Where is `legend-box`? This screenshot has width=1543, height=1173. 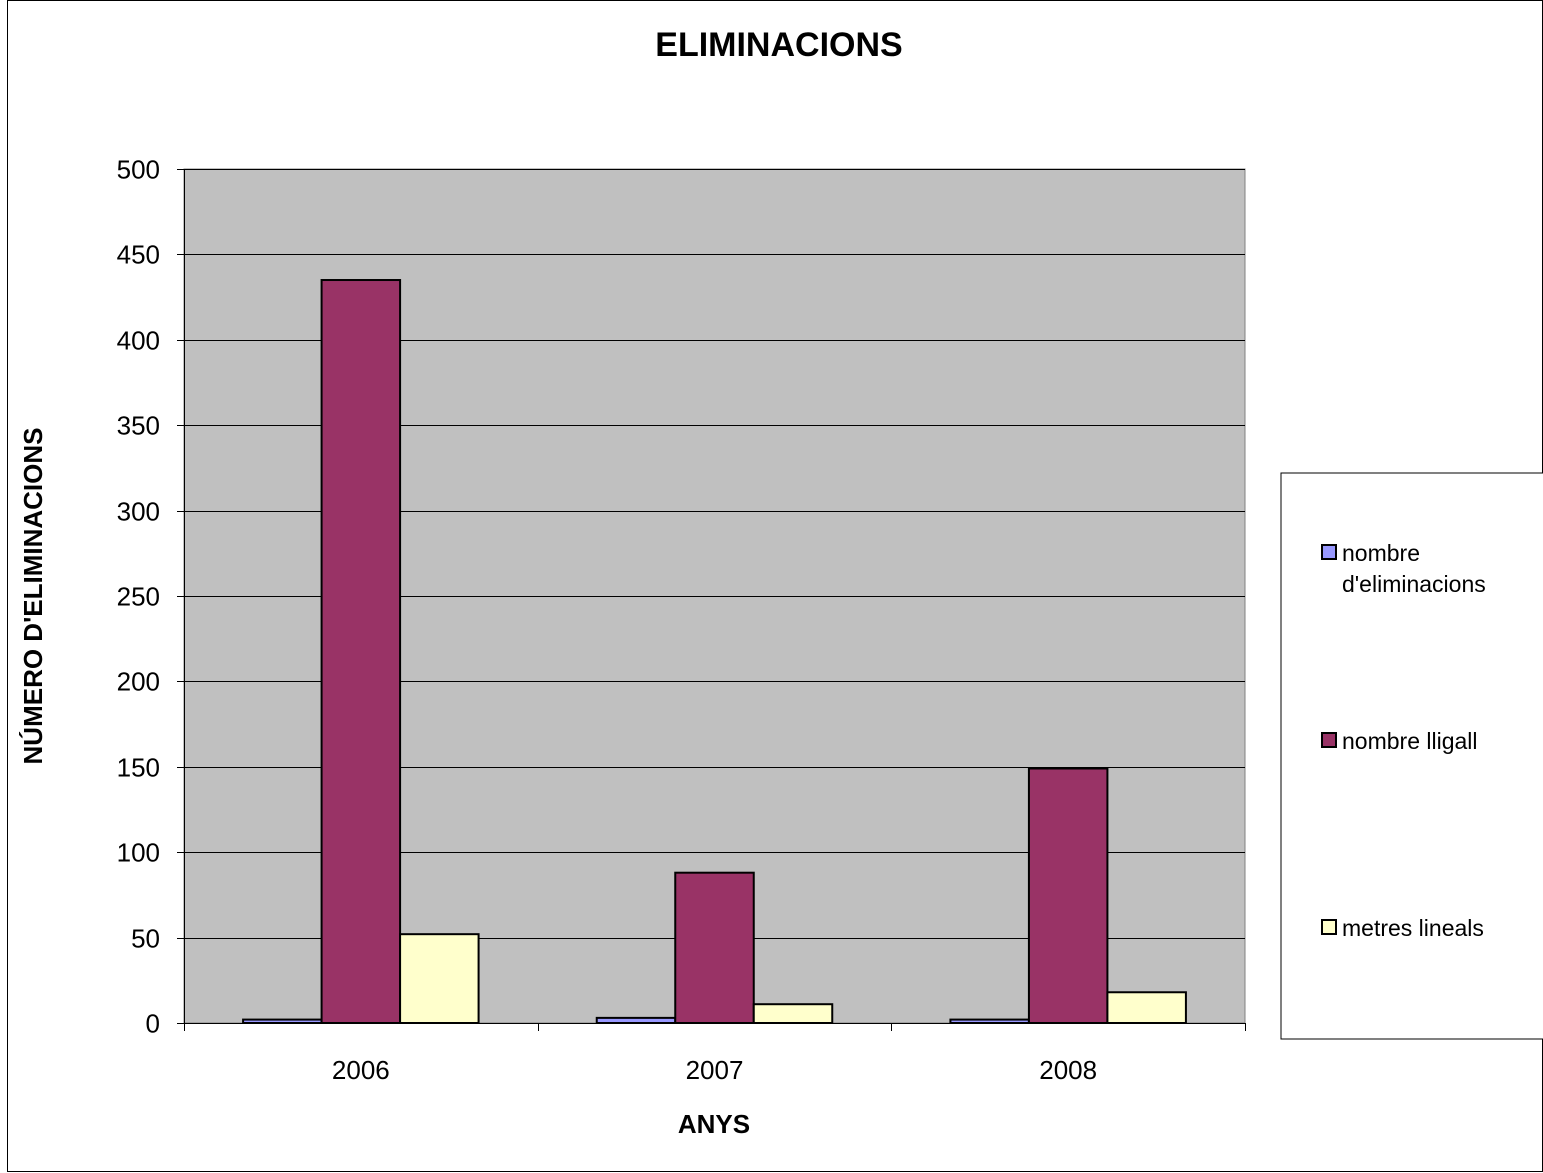
legend-box is located at coordinates (1411, 756).